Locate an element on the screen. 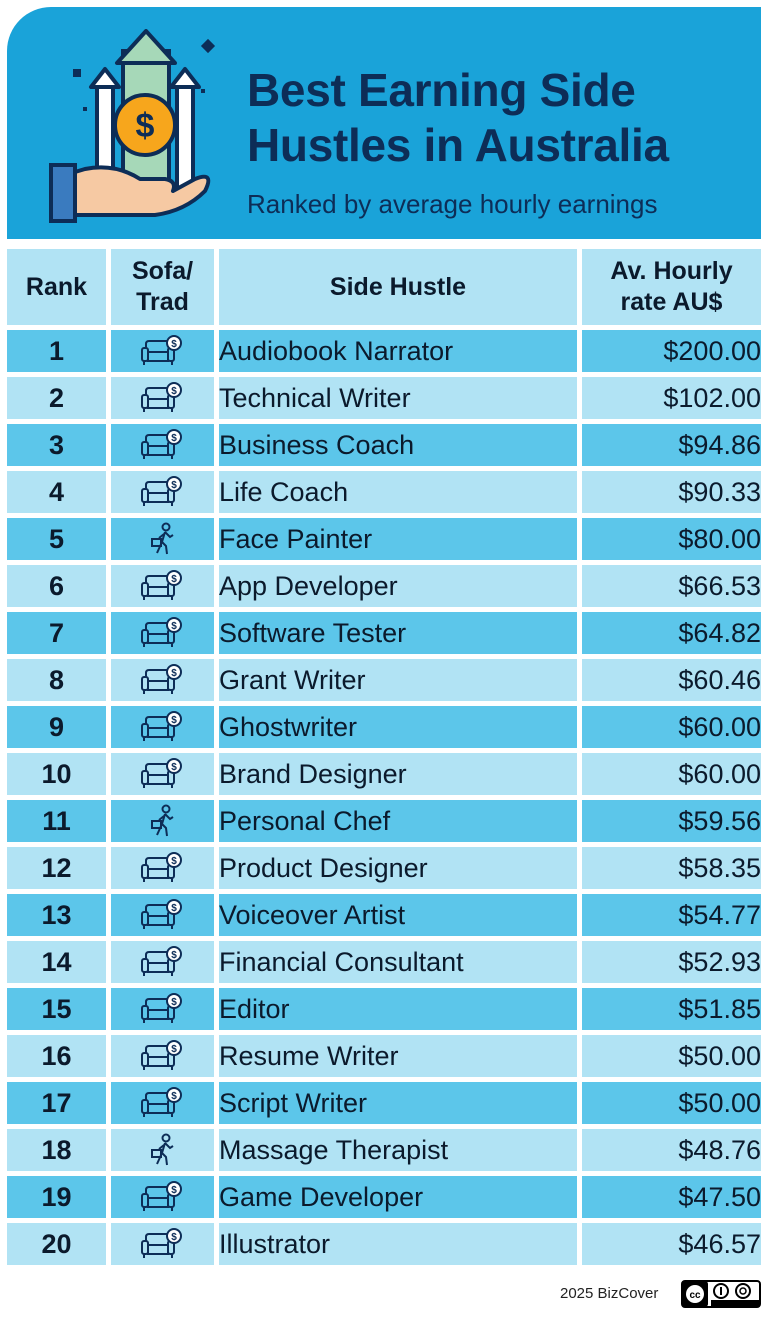  hustle-name-cell: Script Writer is located at coordinates (395, 1103).